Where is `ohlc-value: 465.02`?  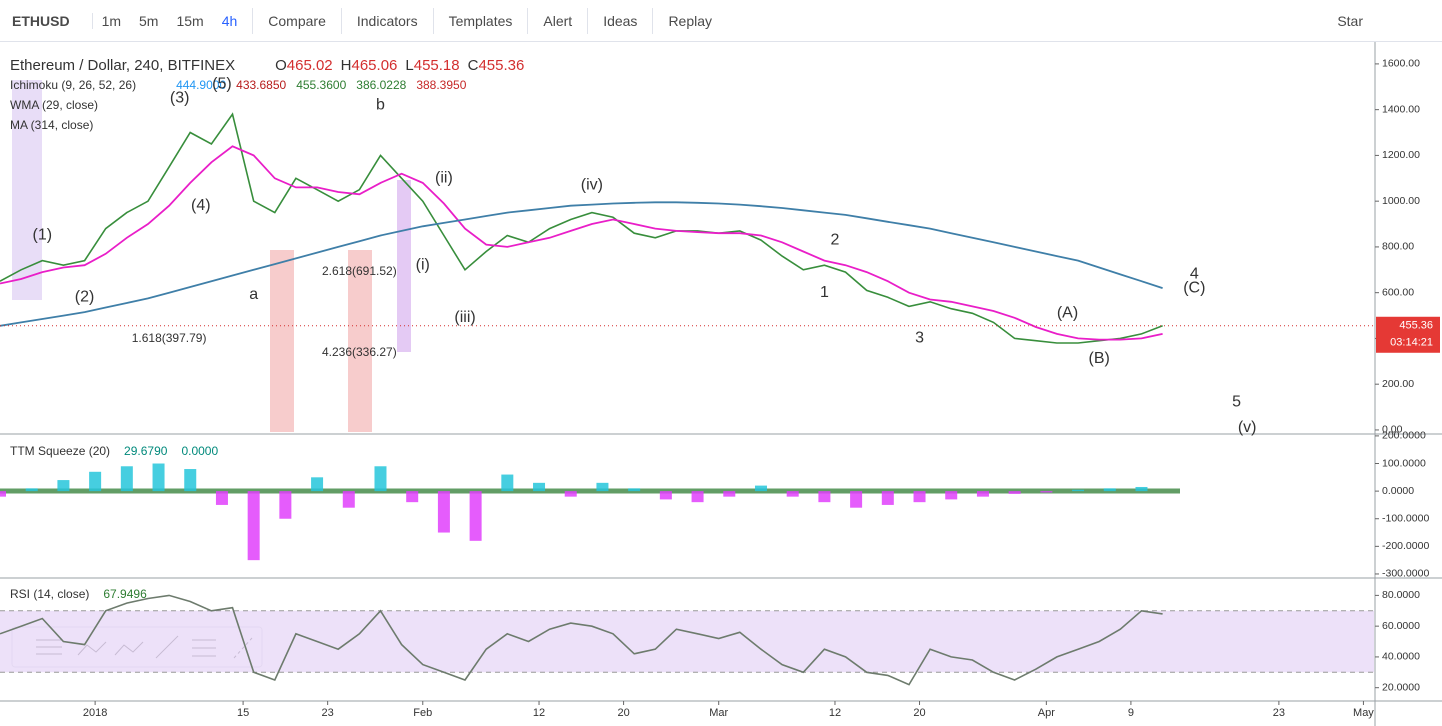
ohlc-value: 465.02 is located at coordinates (310, 65).